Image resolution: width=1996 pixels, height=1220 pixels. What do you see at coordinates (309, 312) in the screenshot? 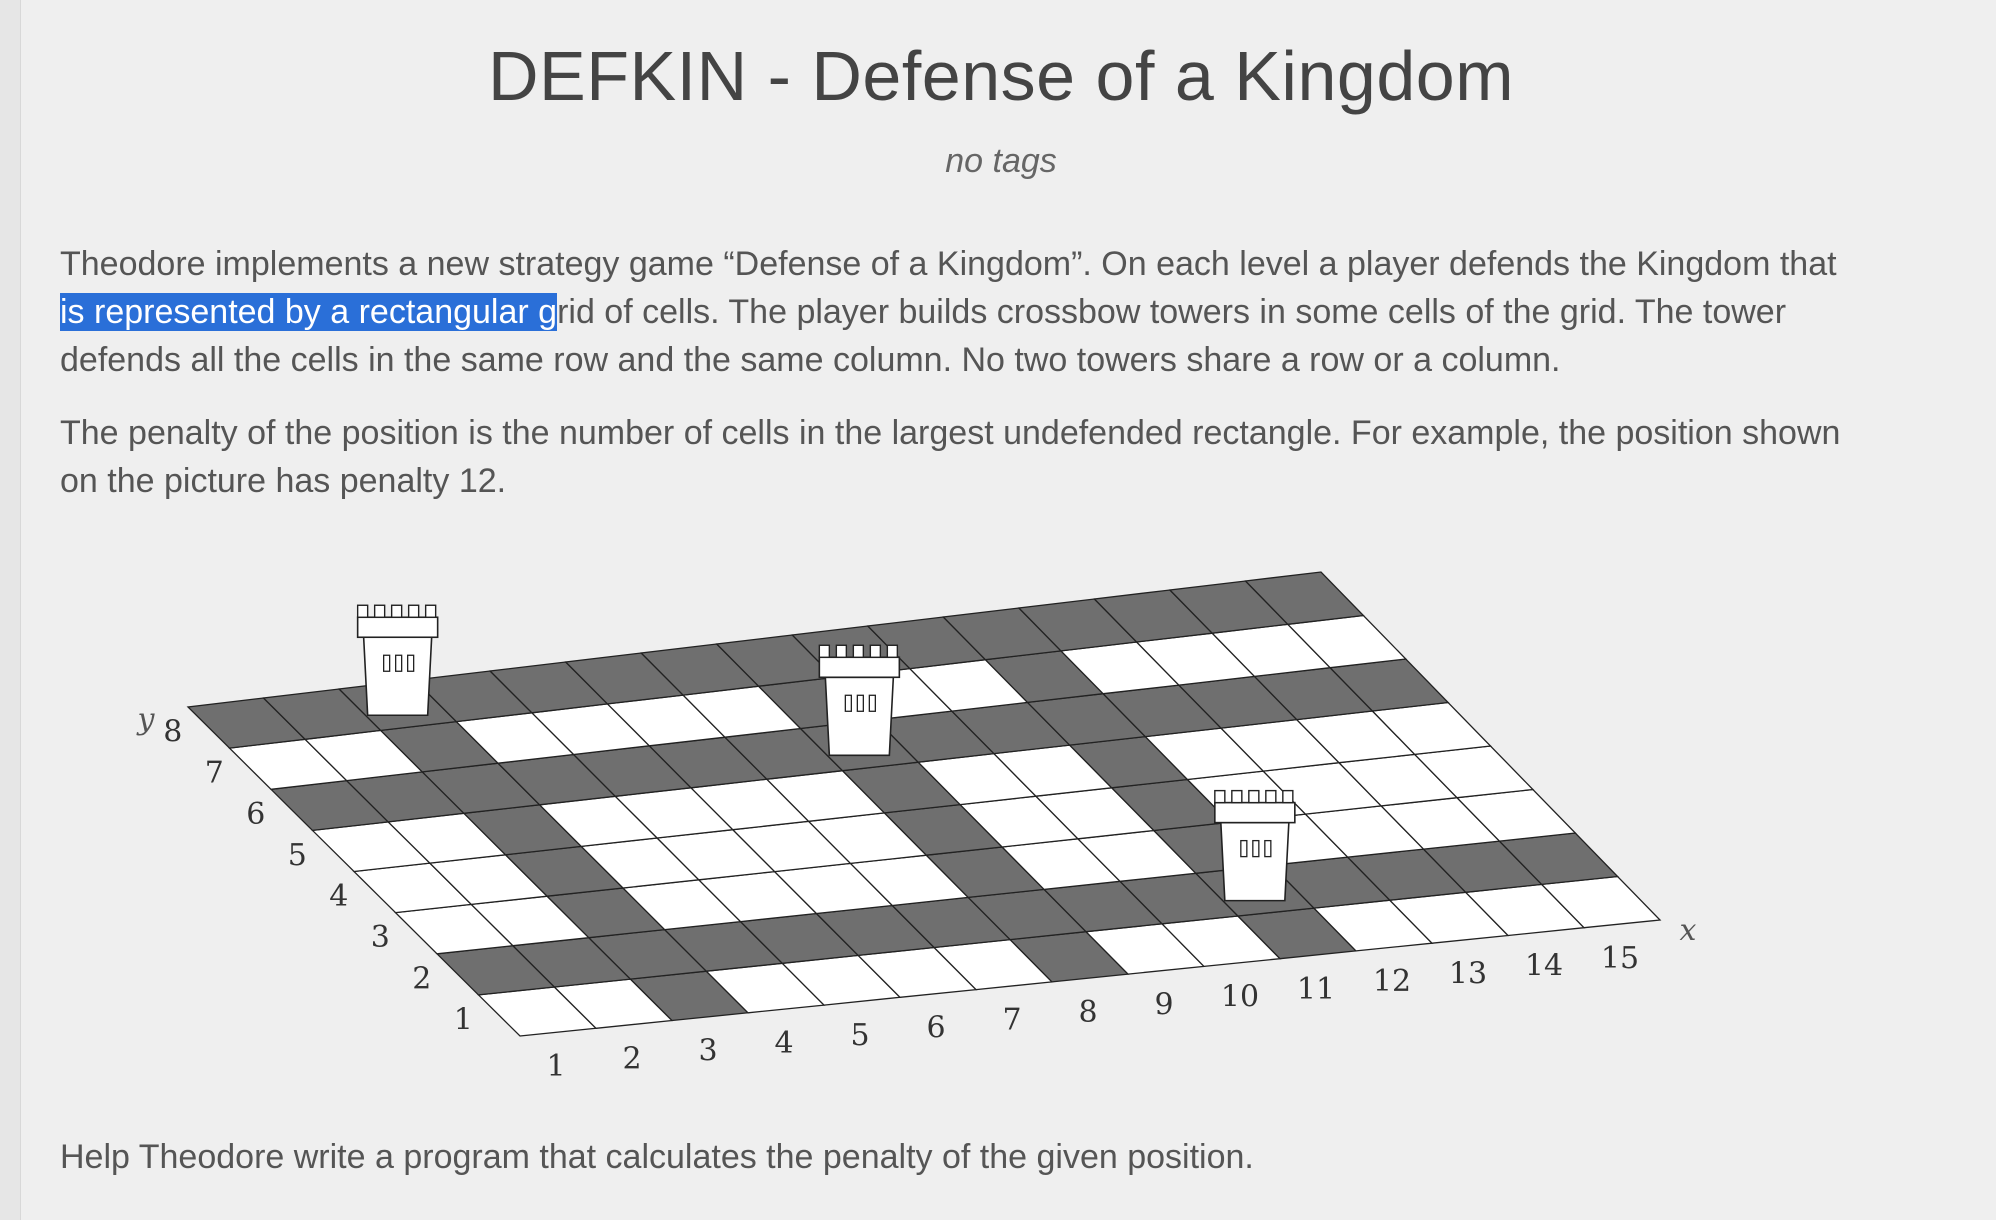
I see `selected-text: is represented by a rectangular g` at bounding box center [309, 312].